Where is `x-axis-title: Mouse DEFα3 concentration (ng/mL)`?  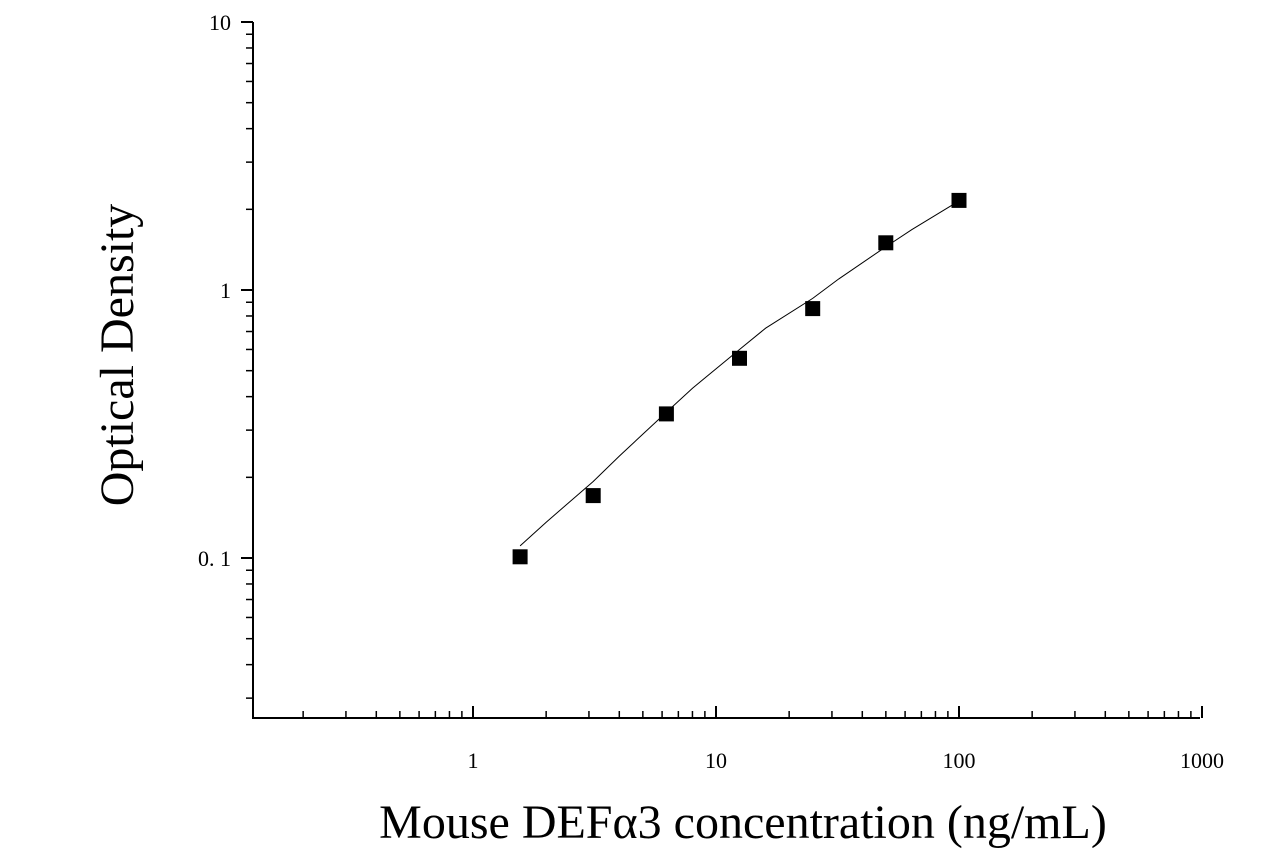 x-axis-title: Mouse DEFα3 concentration (ng/mL) is located at coordinates (743, 822).